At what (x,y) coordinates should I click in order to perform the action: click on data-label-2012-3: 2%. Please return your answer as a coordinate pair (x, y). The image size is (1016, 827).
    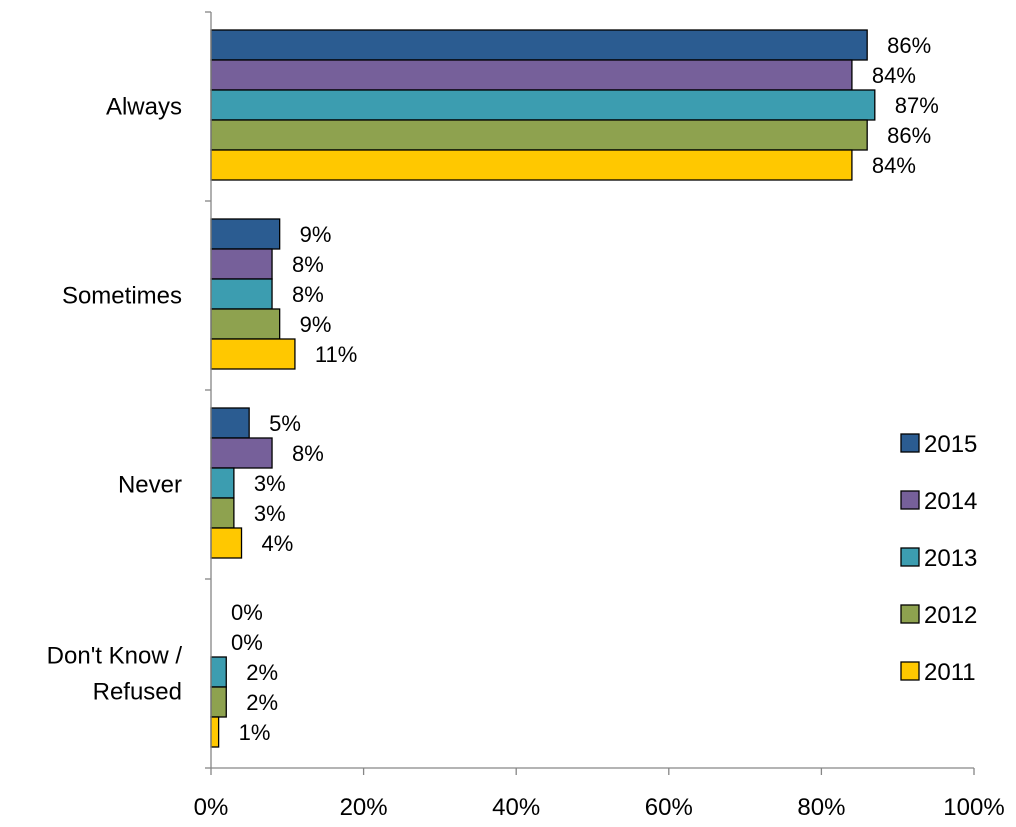
    Looking at the image, I should click on (262, 702).